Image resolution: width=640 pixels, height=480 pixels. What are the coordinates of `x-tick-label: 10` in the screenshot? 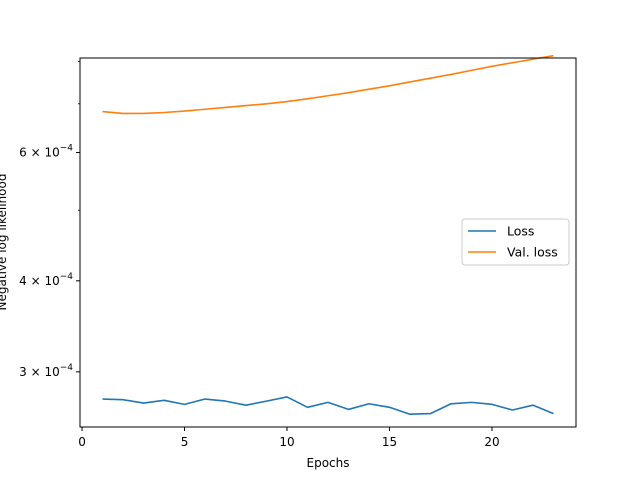 It's located at (286, 442).